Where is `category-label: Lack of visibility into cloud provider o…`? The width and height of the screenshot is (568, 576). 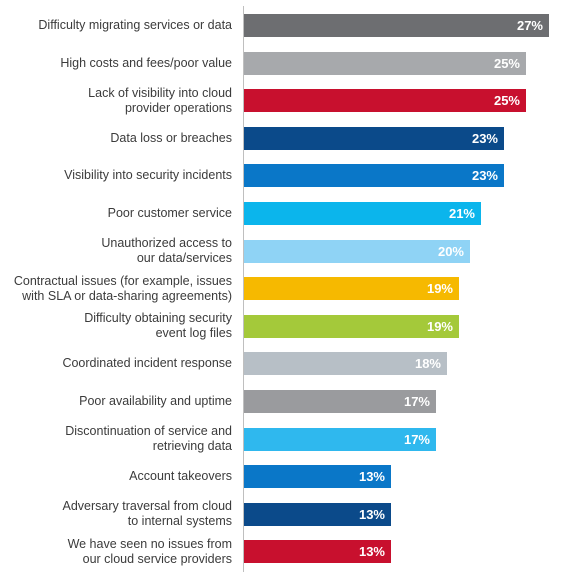
category-label: Lack of visibility into cloud provider o… is located at coordinates (160, 100).